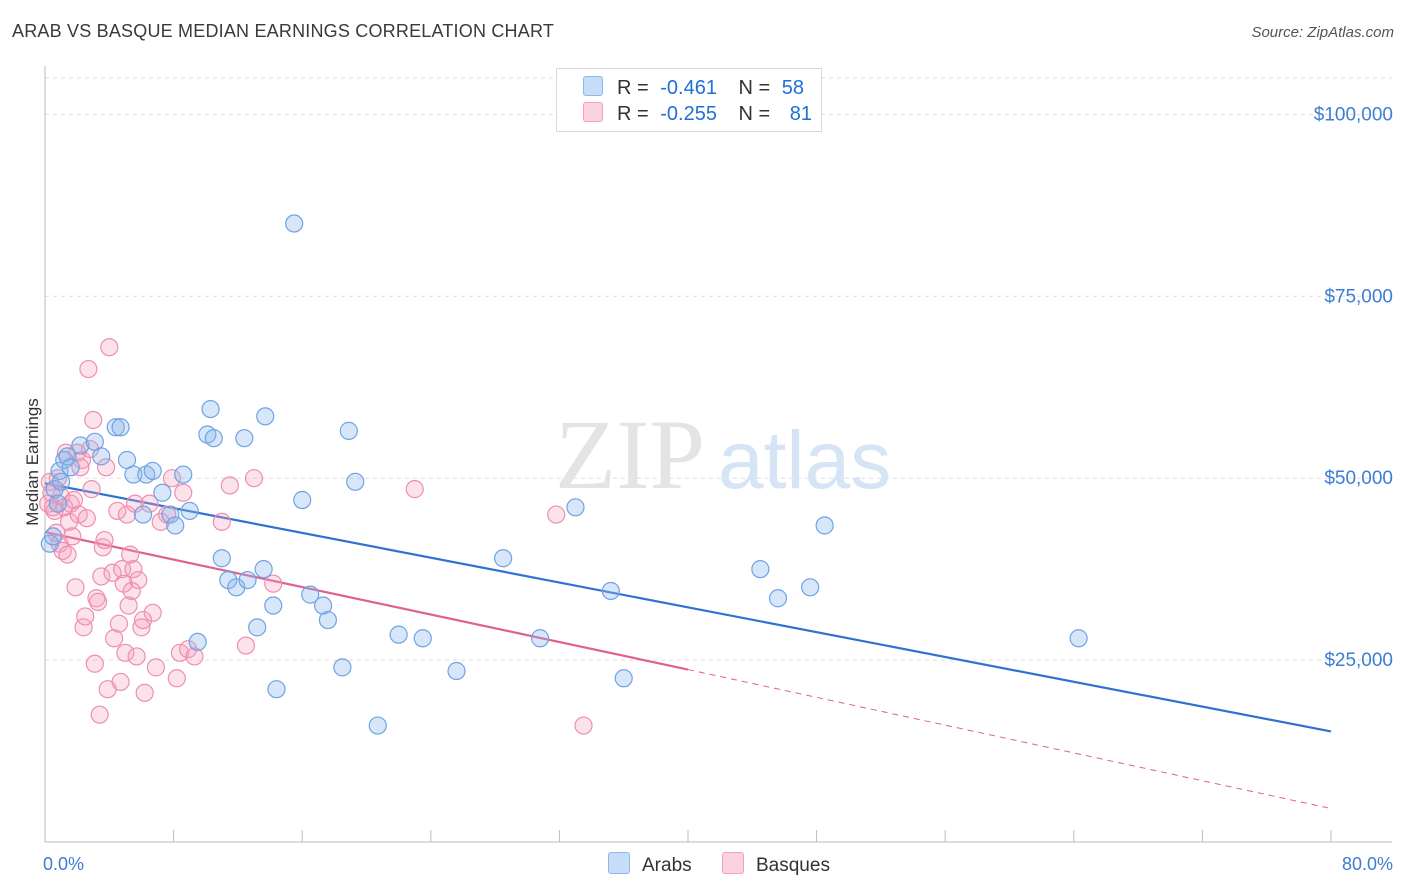 This screenshot has height=892, width=1406. I want to click on stats-legend: R = -0.461 N = 58 R = -0.255 N = 81, so click(689, 100).